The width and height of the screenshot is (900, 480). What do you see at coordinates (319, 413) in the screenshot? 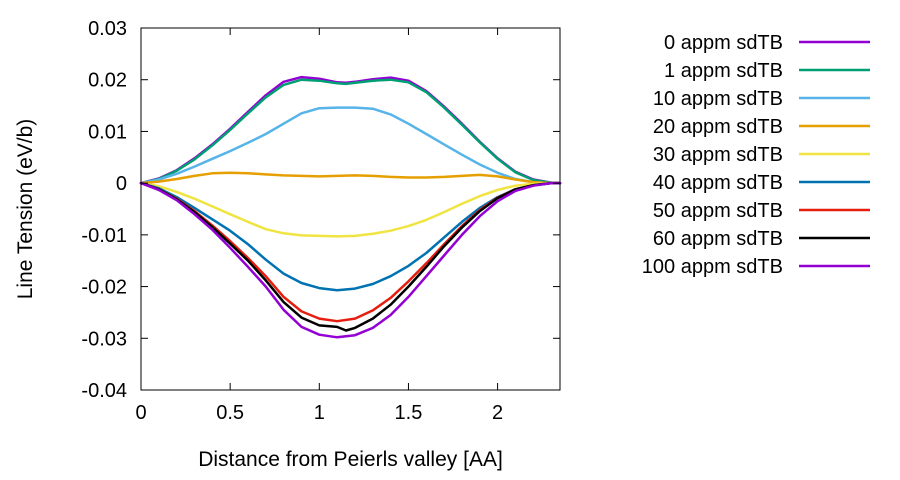
I see `x-tick-label: 1` at bounding box center [319, 413].